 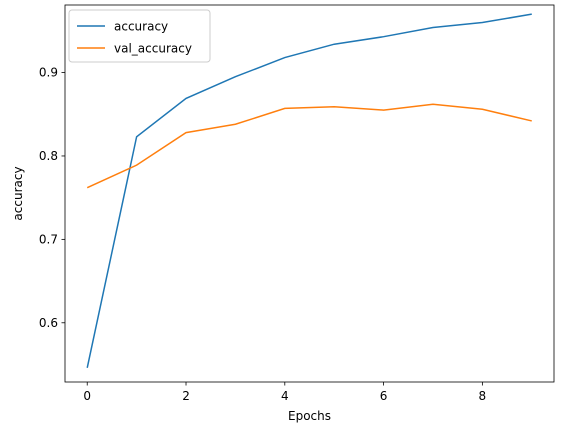 I want to click on y-tick-label: 0.7, so click(x=48, y=239).